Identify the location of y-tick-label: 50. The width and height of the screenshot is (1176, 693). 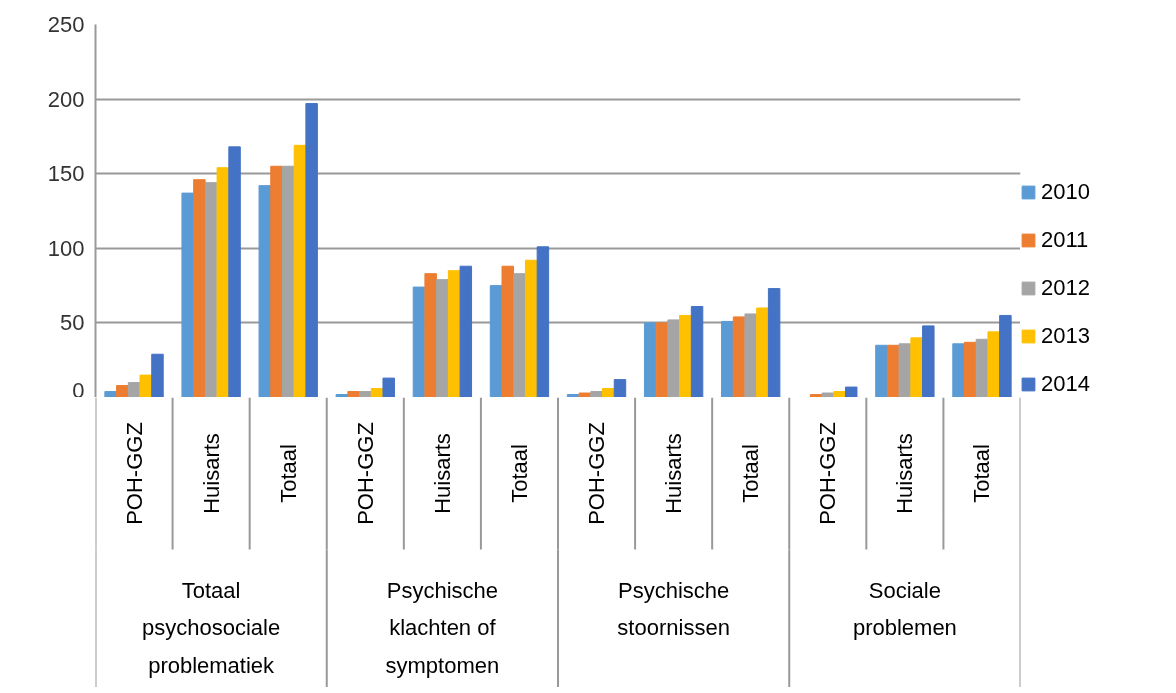
(72, 323).